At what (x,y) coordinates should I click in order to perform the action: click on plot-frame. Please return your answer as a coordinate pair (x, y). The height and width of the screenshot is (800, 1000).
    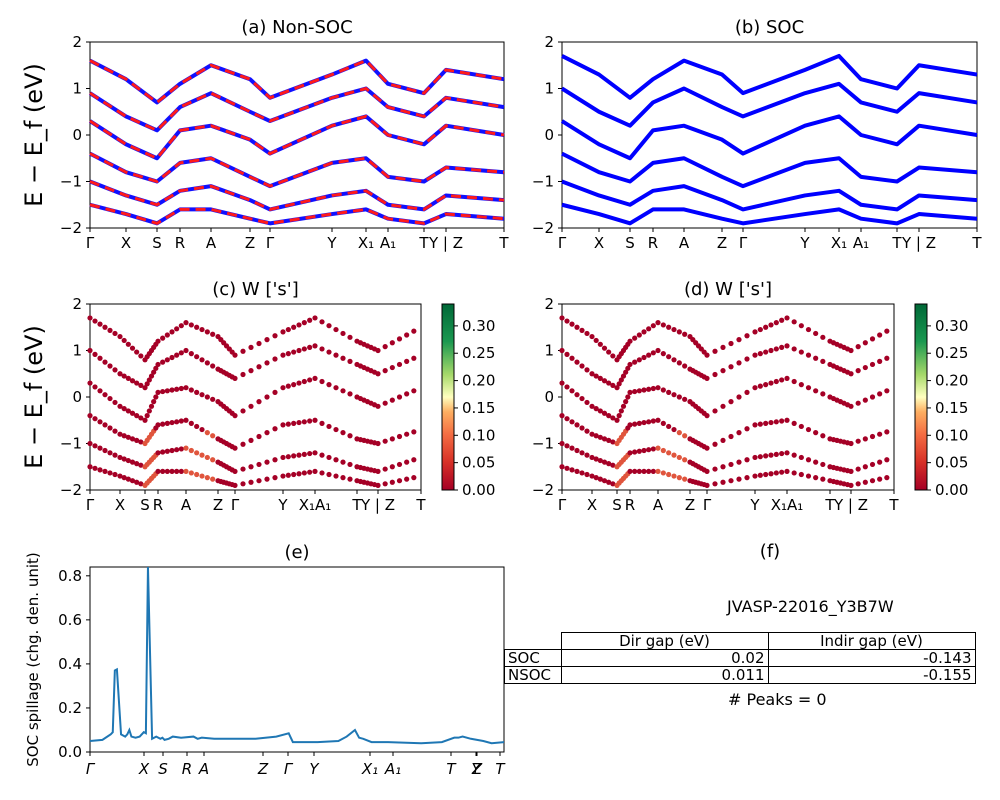
    Looking at the image, I should click on (255, 397).